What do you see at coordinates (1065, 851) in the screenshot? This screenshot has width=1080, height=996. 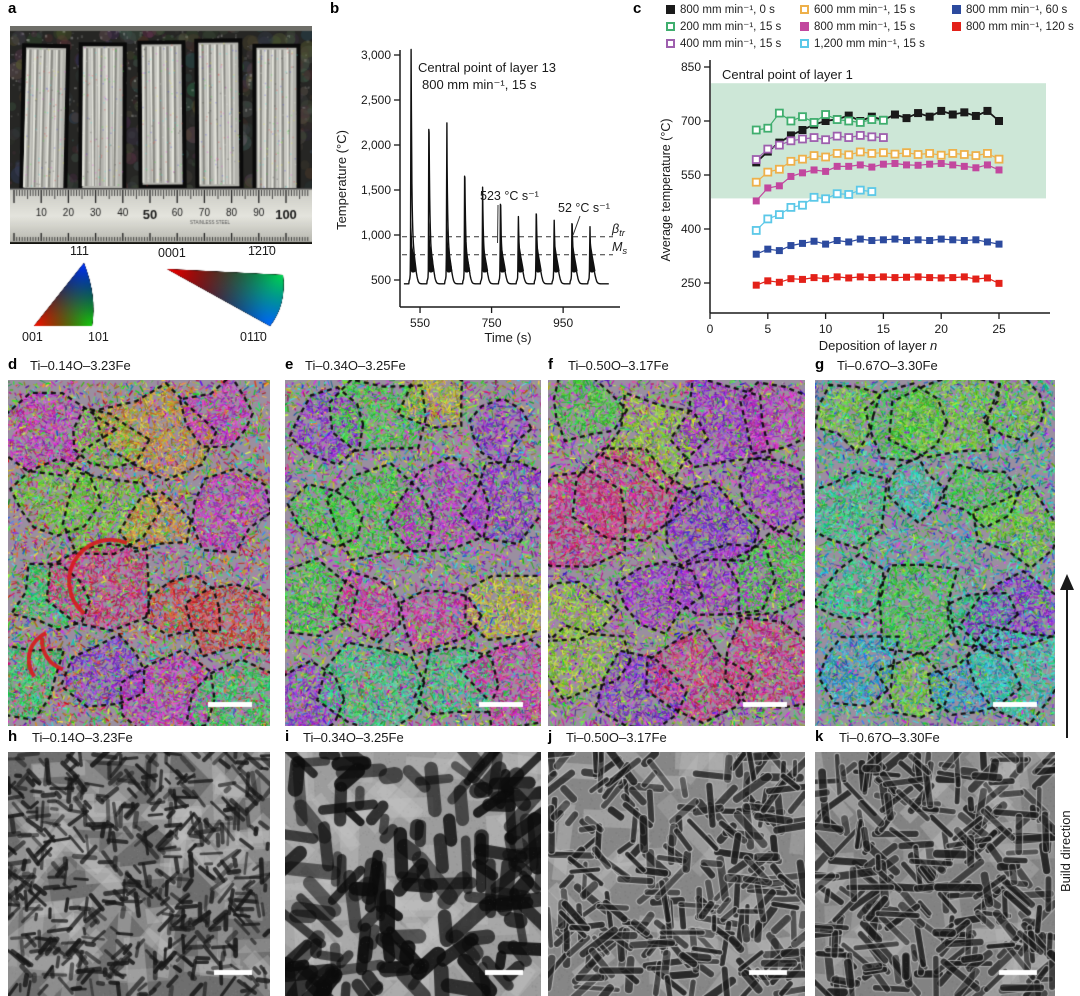 I see `build-direction-label: Build direction` at bounding box center [1065, 851].